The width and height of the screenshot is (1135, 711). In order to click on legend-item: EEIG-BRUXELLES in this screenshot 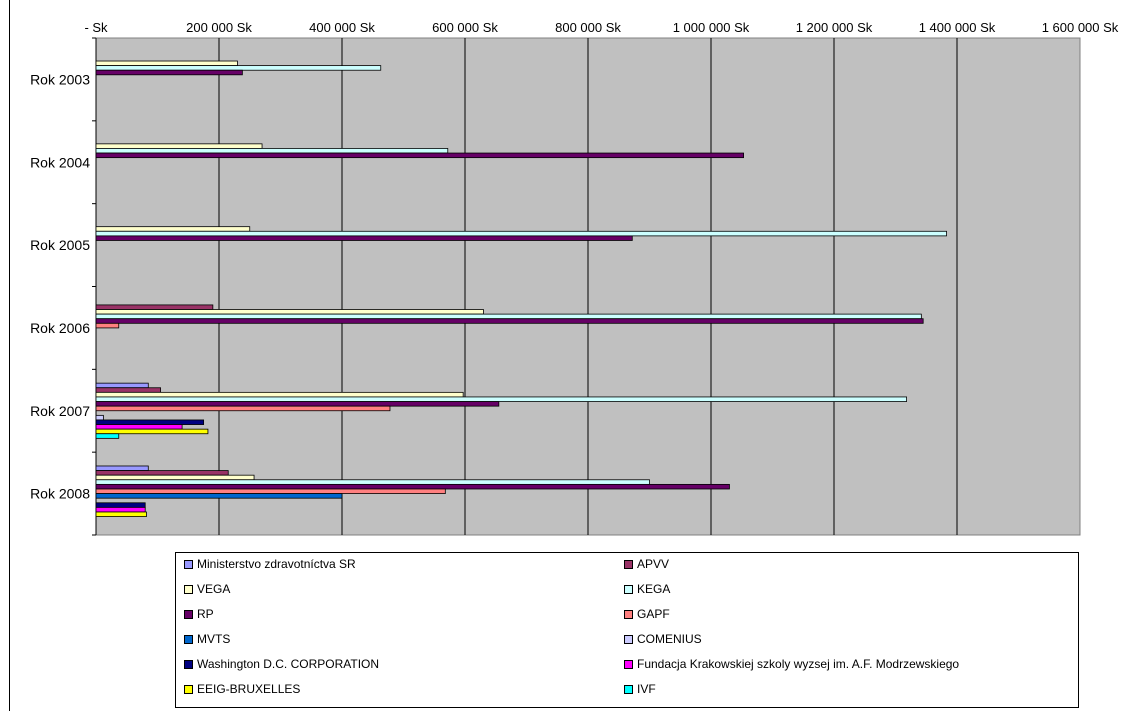, I will do `click(242, 689)`.